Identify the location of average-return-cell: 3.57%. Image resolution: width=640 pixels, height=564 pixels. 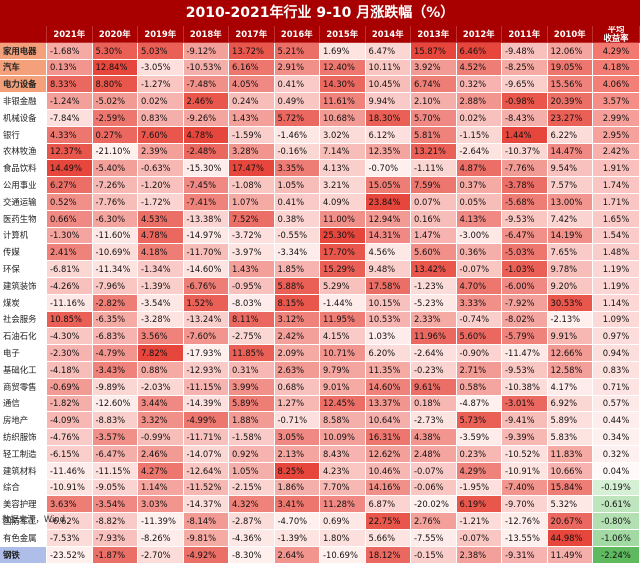
(616, 101).